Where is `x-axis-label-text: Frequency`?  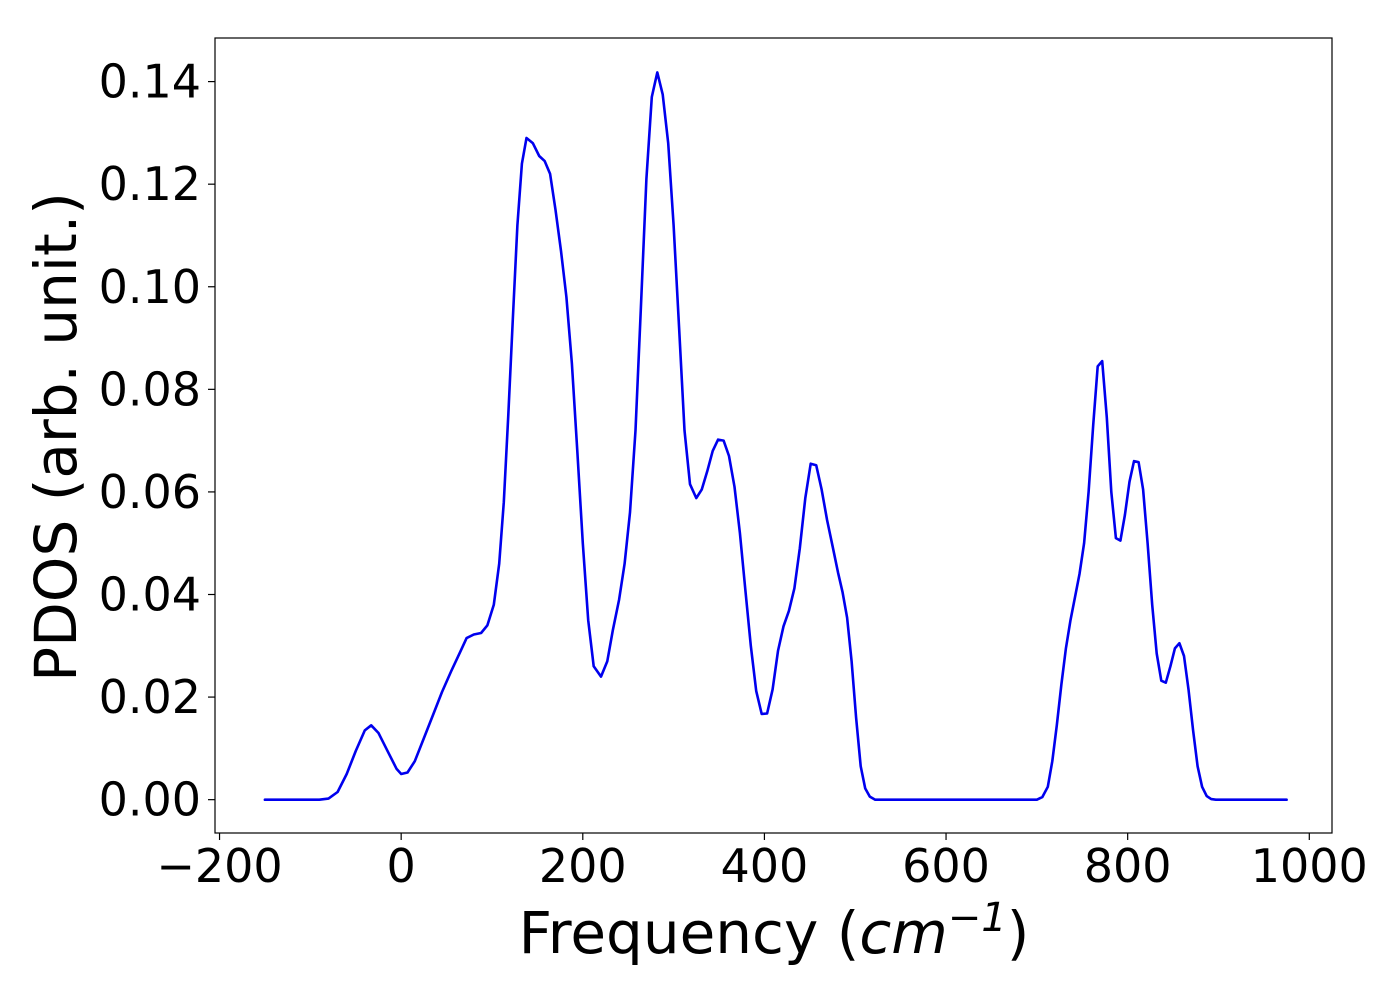
x-axis-label-text: Frequency is located at coordinates (669, 933).